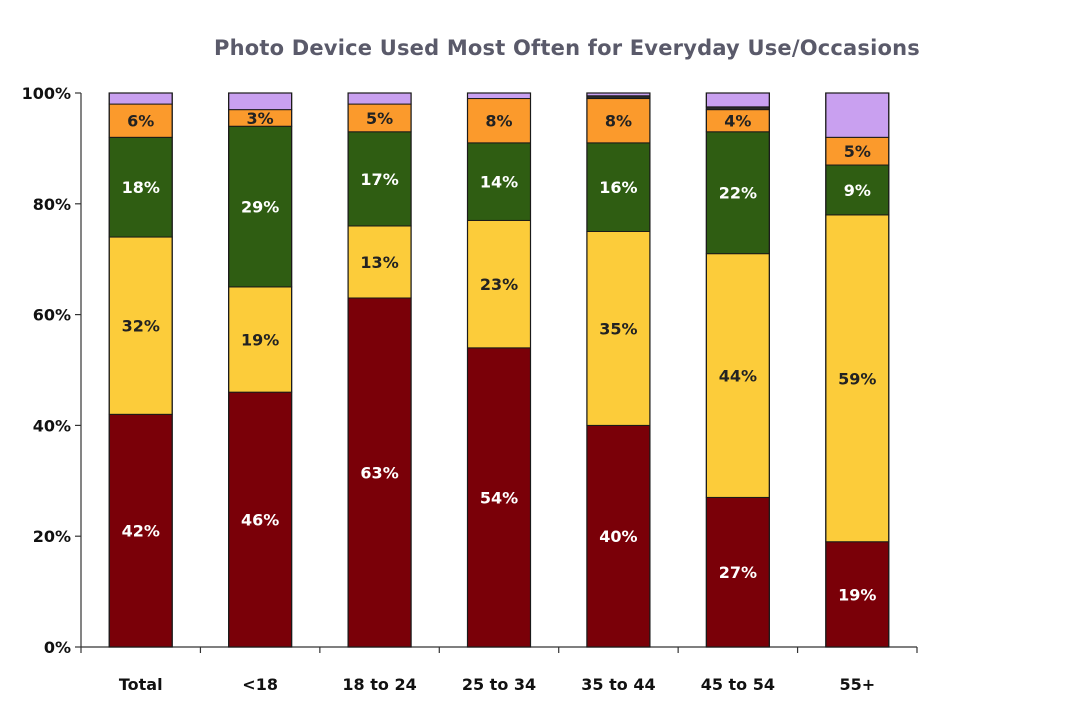 The height and width of the screenshot is (717, 1076). What do you see at coordinates (379, 684) in the screenshot?
I see `x-category-label: 18 to 24` at bounding box center [379, 684].